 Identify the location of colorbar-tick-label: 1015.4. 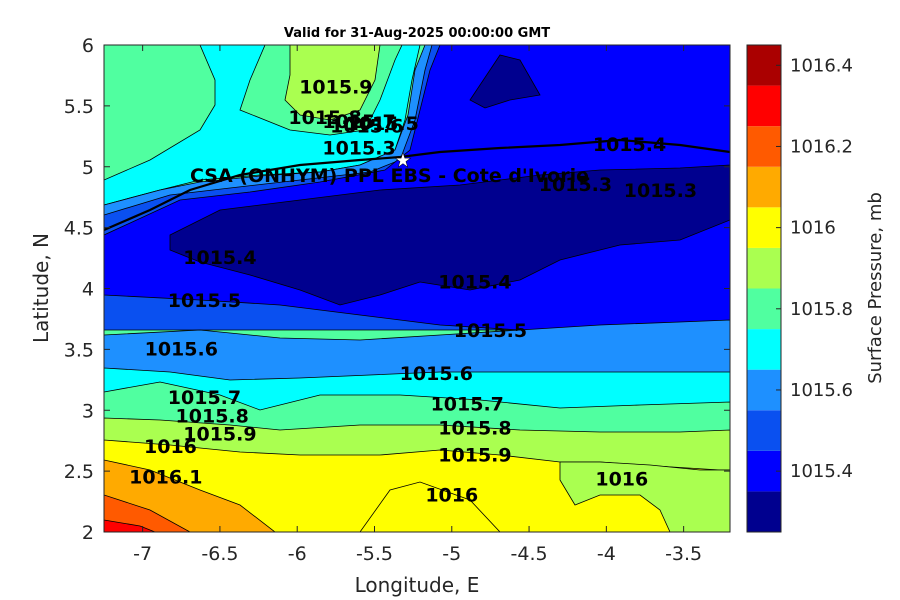
(821, 471).